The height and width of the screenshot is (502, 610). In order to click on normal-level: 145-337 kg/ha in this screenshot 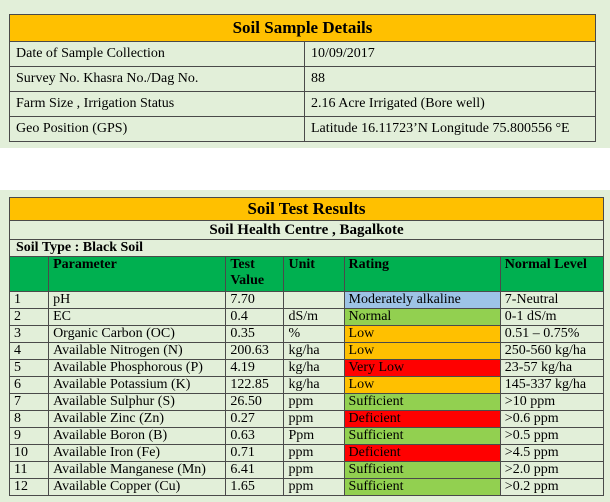, I will do `click(552, 385)`.